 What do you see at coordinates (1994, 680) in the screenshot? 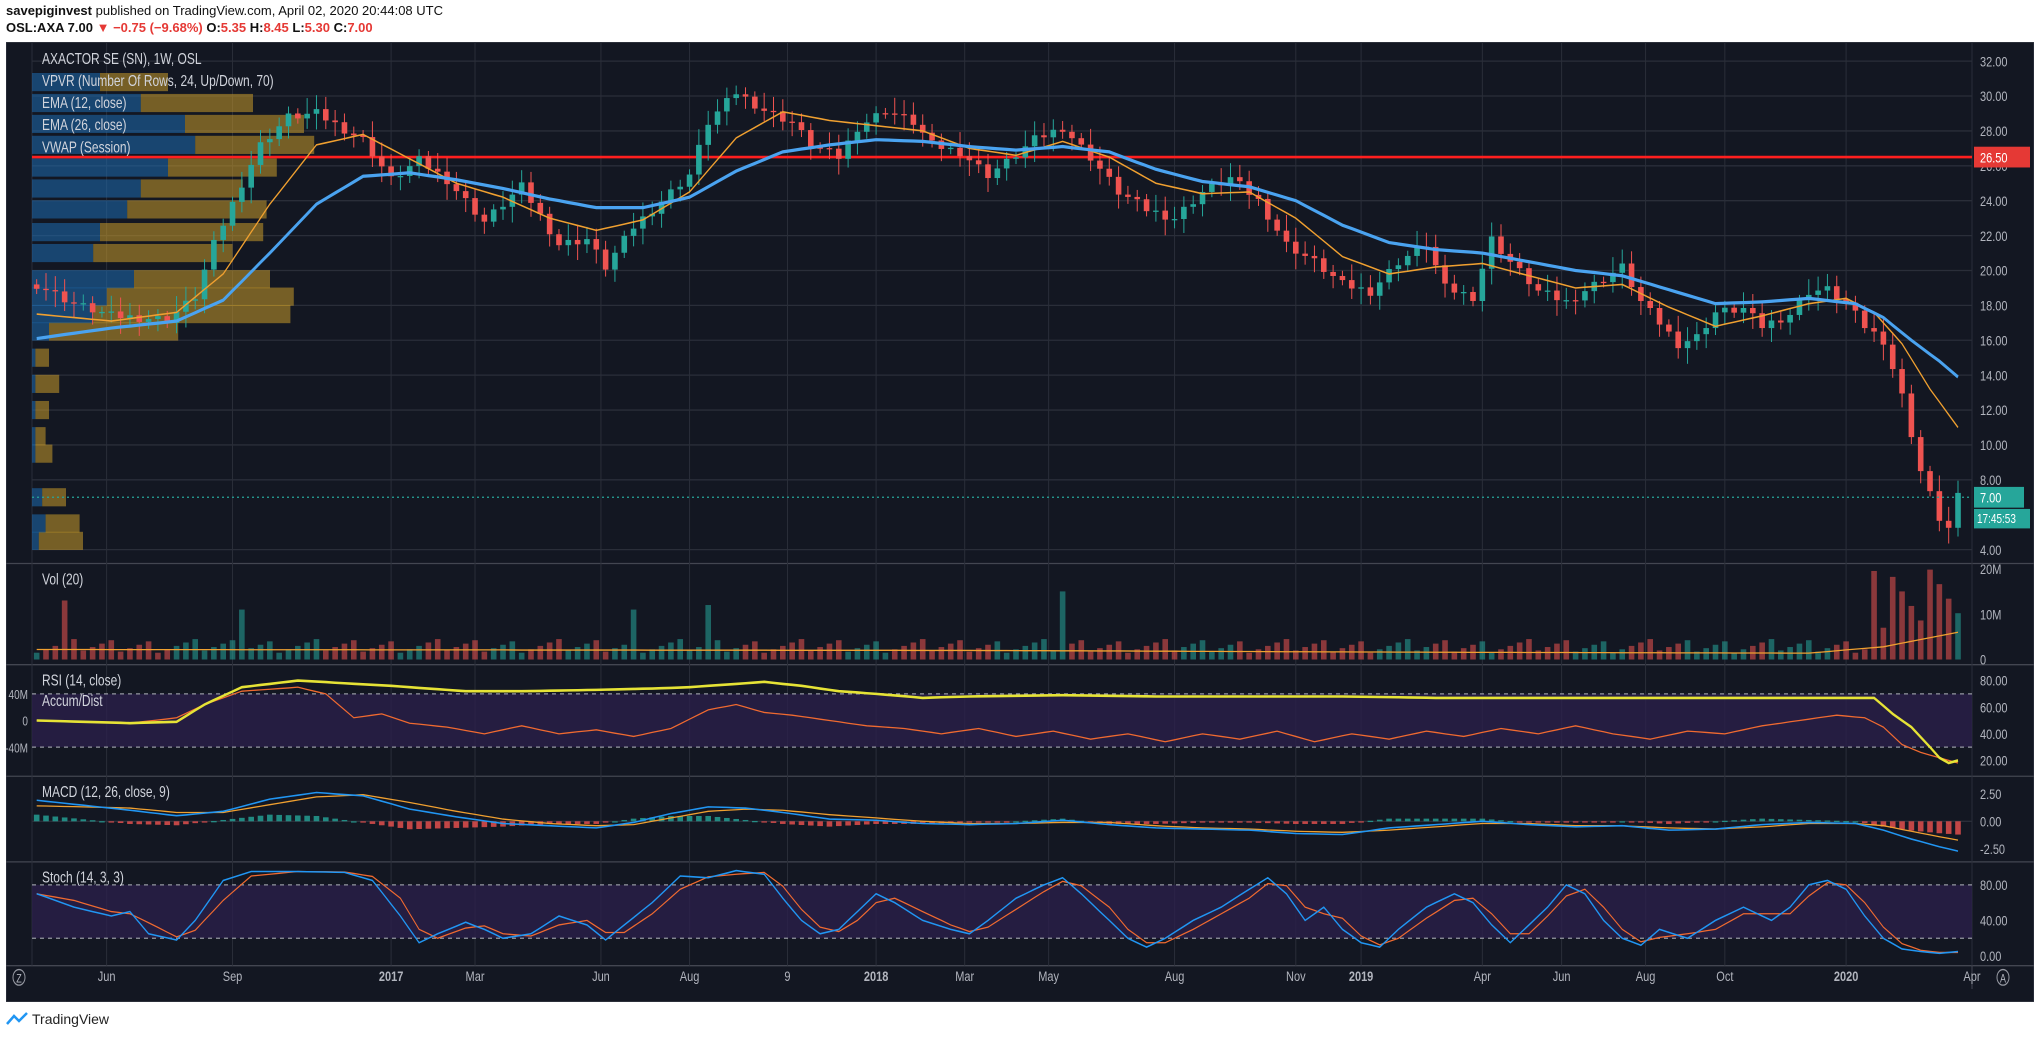
I see `rsi-tick-label: 80.00` at bounding box center [1994, 680].